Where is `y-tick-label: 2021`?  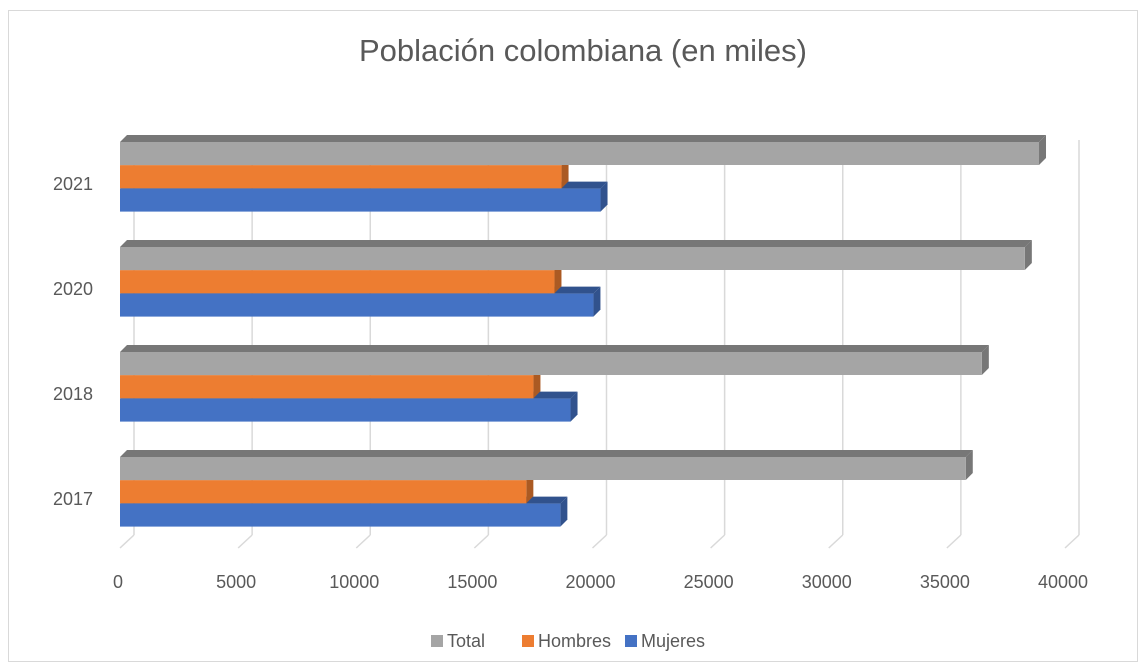 y-tick-label: 2021 is located at coordinates (73, 184).